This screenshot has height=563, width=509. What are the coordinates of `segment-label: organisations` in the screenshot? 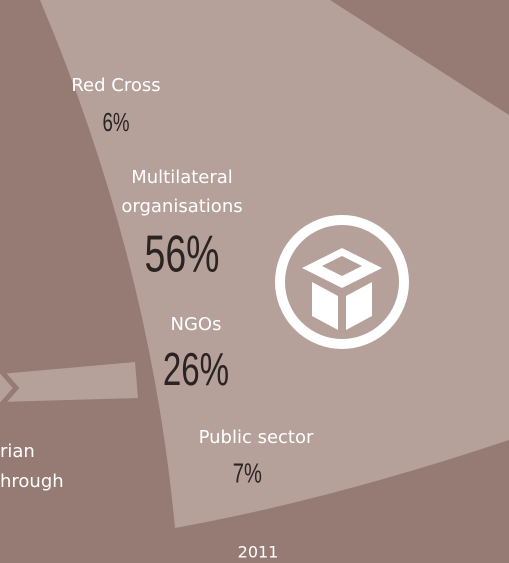 It's located at (181, 206).